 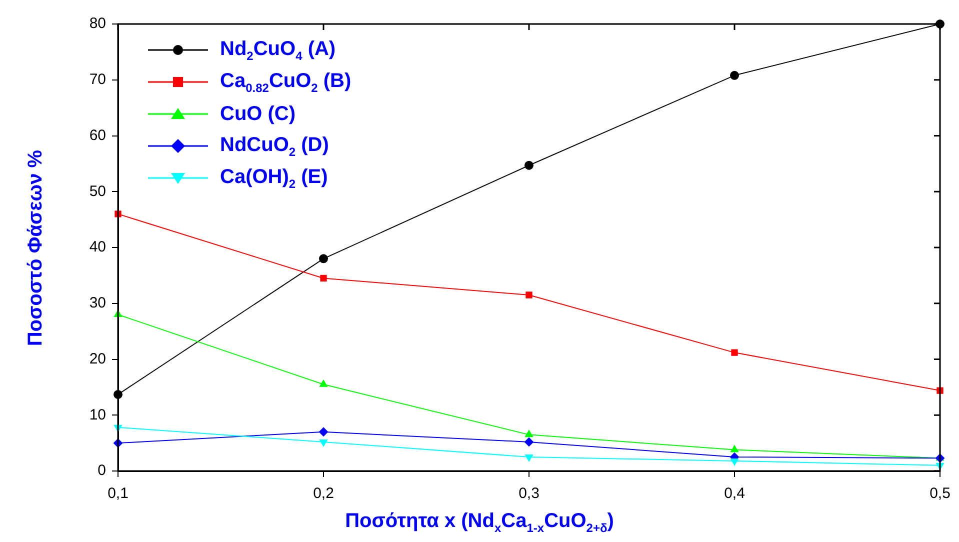 I want to click on x-axis-title: Ποσότητα x (Nd$_{x}$Ca$_{1-x}$CuO$_{2+δ}$), so click(x=479, y=522).